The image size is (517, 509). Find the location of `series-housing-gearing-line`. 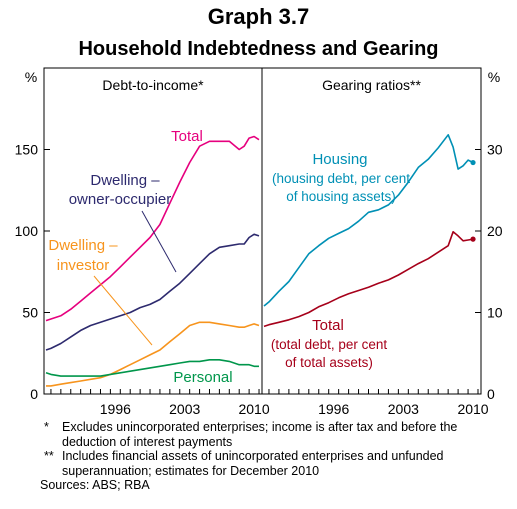

series-housing-gearing-line is located at coordinates (368, 220).